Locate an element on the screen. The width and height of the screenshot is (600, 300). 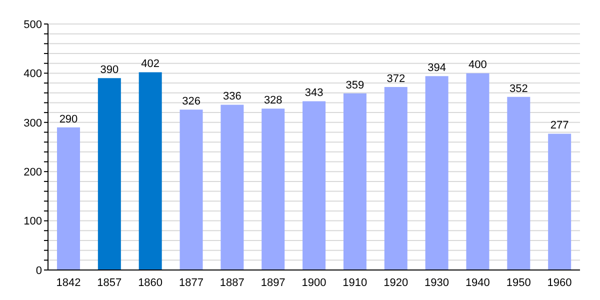
x-tick-label: 1930 is located at coordinates (437, 282).